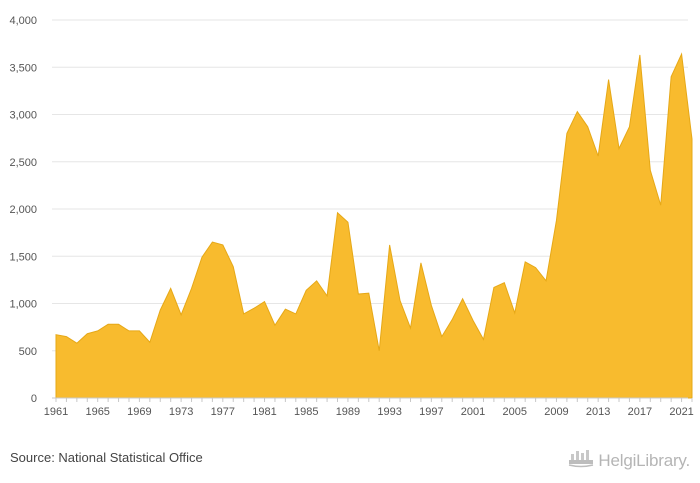 This screenshot has width=700, height=483. I want to click on x-tick-label: 1973, so click(181, 412).